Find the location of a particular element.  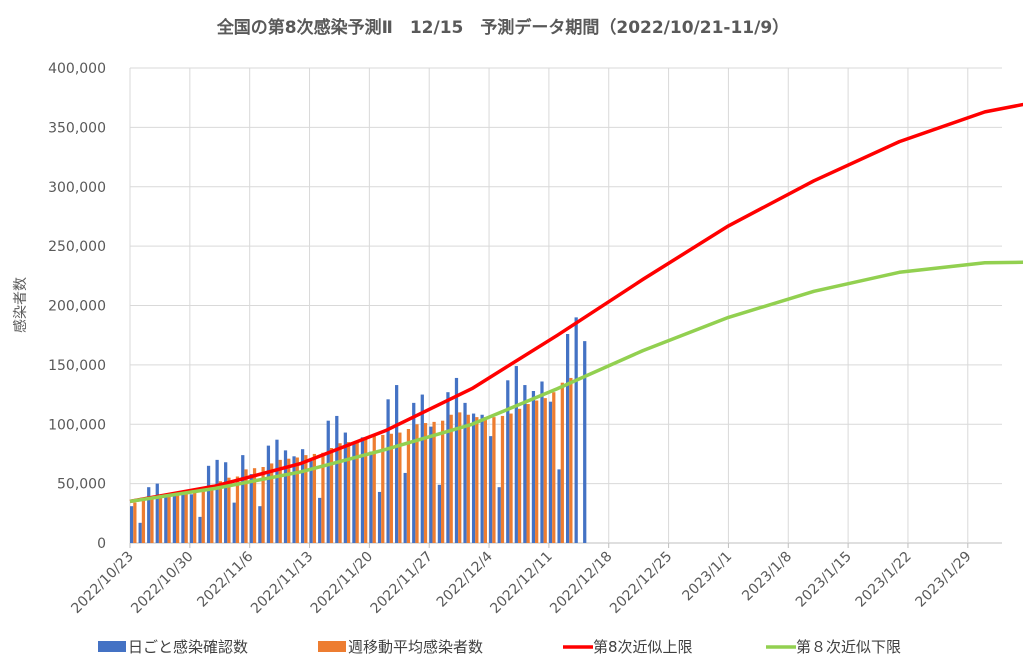

y-tick-label: 350,000 is located at coordinates (77, 128).